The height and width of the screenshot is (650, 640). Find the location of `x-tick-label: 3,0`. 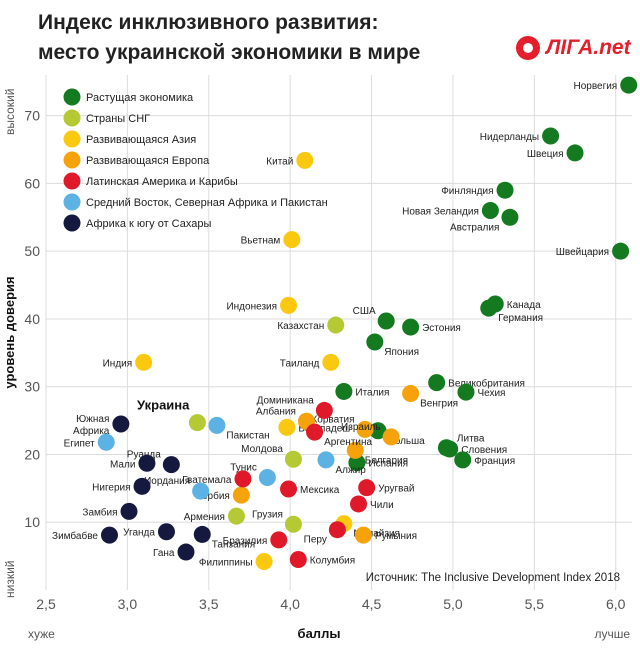

x-tick-label: 3,0 is located at coordinates (128, 604).